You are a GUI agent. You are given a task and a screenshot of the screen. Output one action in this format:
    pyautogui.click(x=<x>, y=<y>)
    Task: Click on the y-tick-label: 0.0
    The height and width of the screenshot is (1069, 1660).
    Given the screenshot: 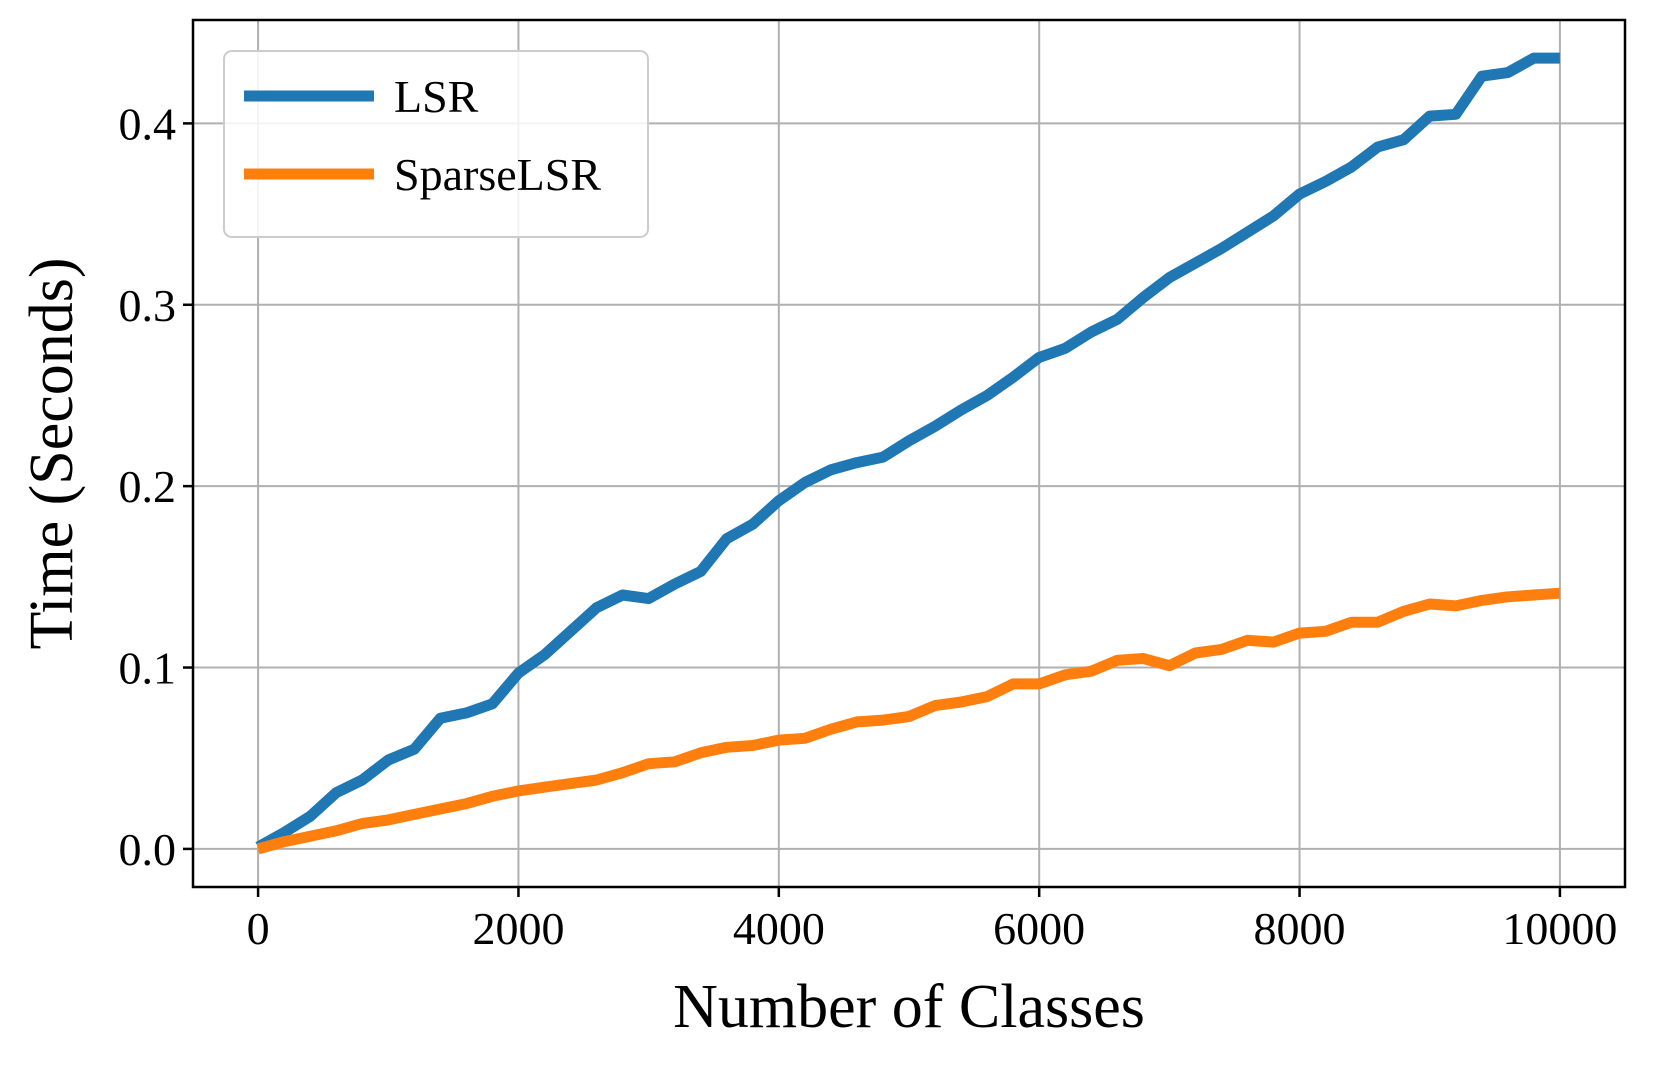 What is the action you would take?
    pyautogui.click(x=148, y=849)
    